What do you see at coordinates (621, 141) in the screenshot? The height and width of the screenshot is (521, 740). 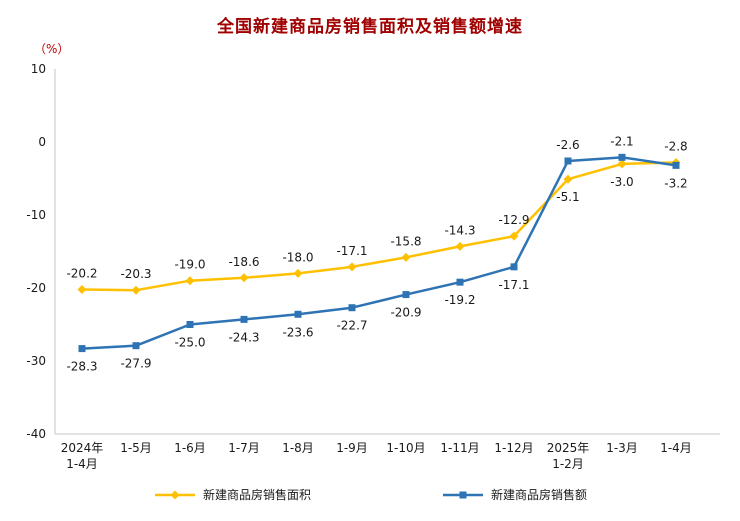 I see `data-label: -2.1` at bounding box center [621, 141].